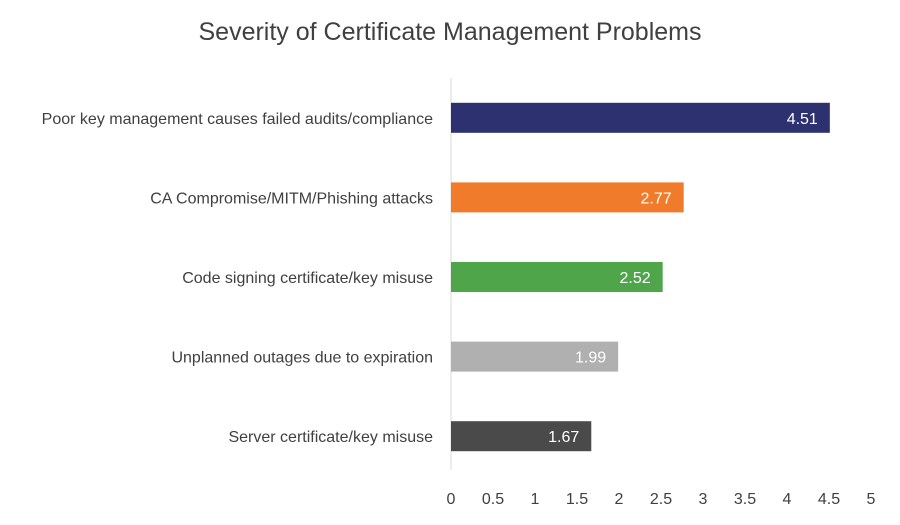 The image size is (900, 525). I want to click on data-label: 2.77, so click(656, 198).